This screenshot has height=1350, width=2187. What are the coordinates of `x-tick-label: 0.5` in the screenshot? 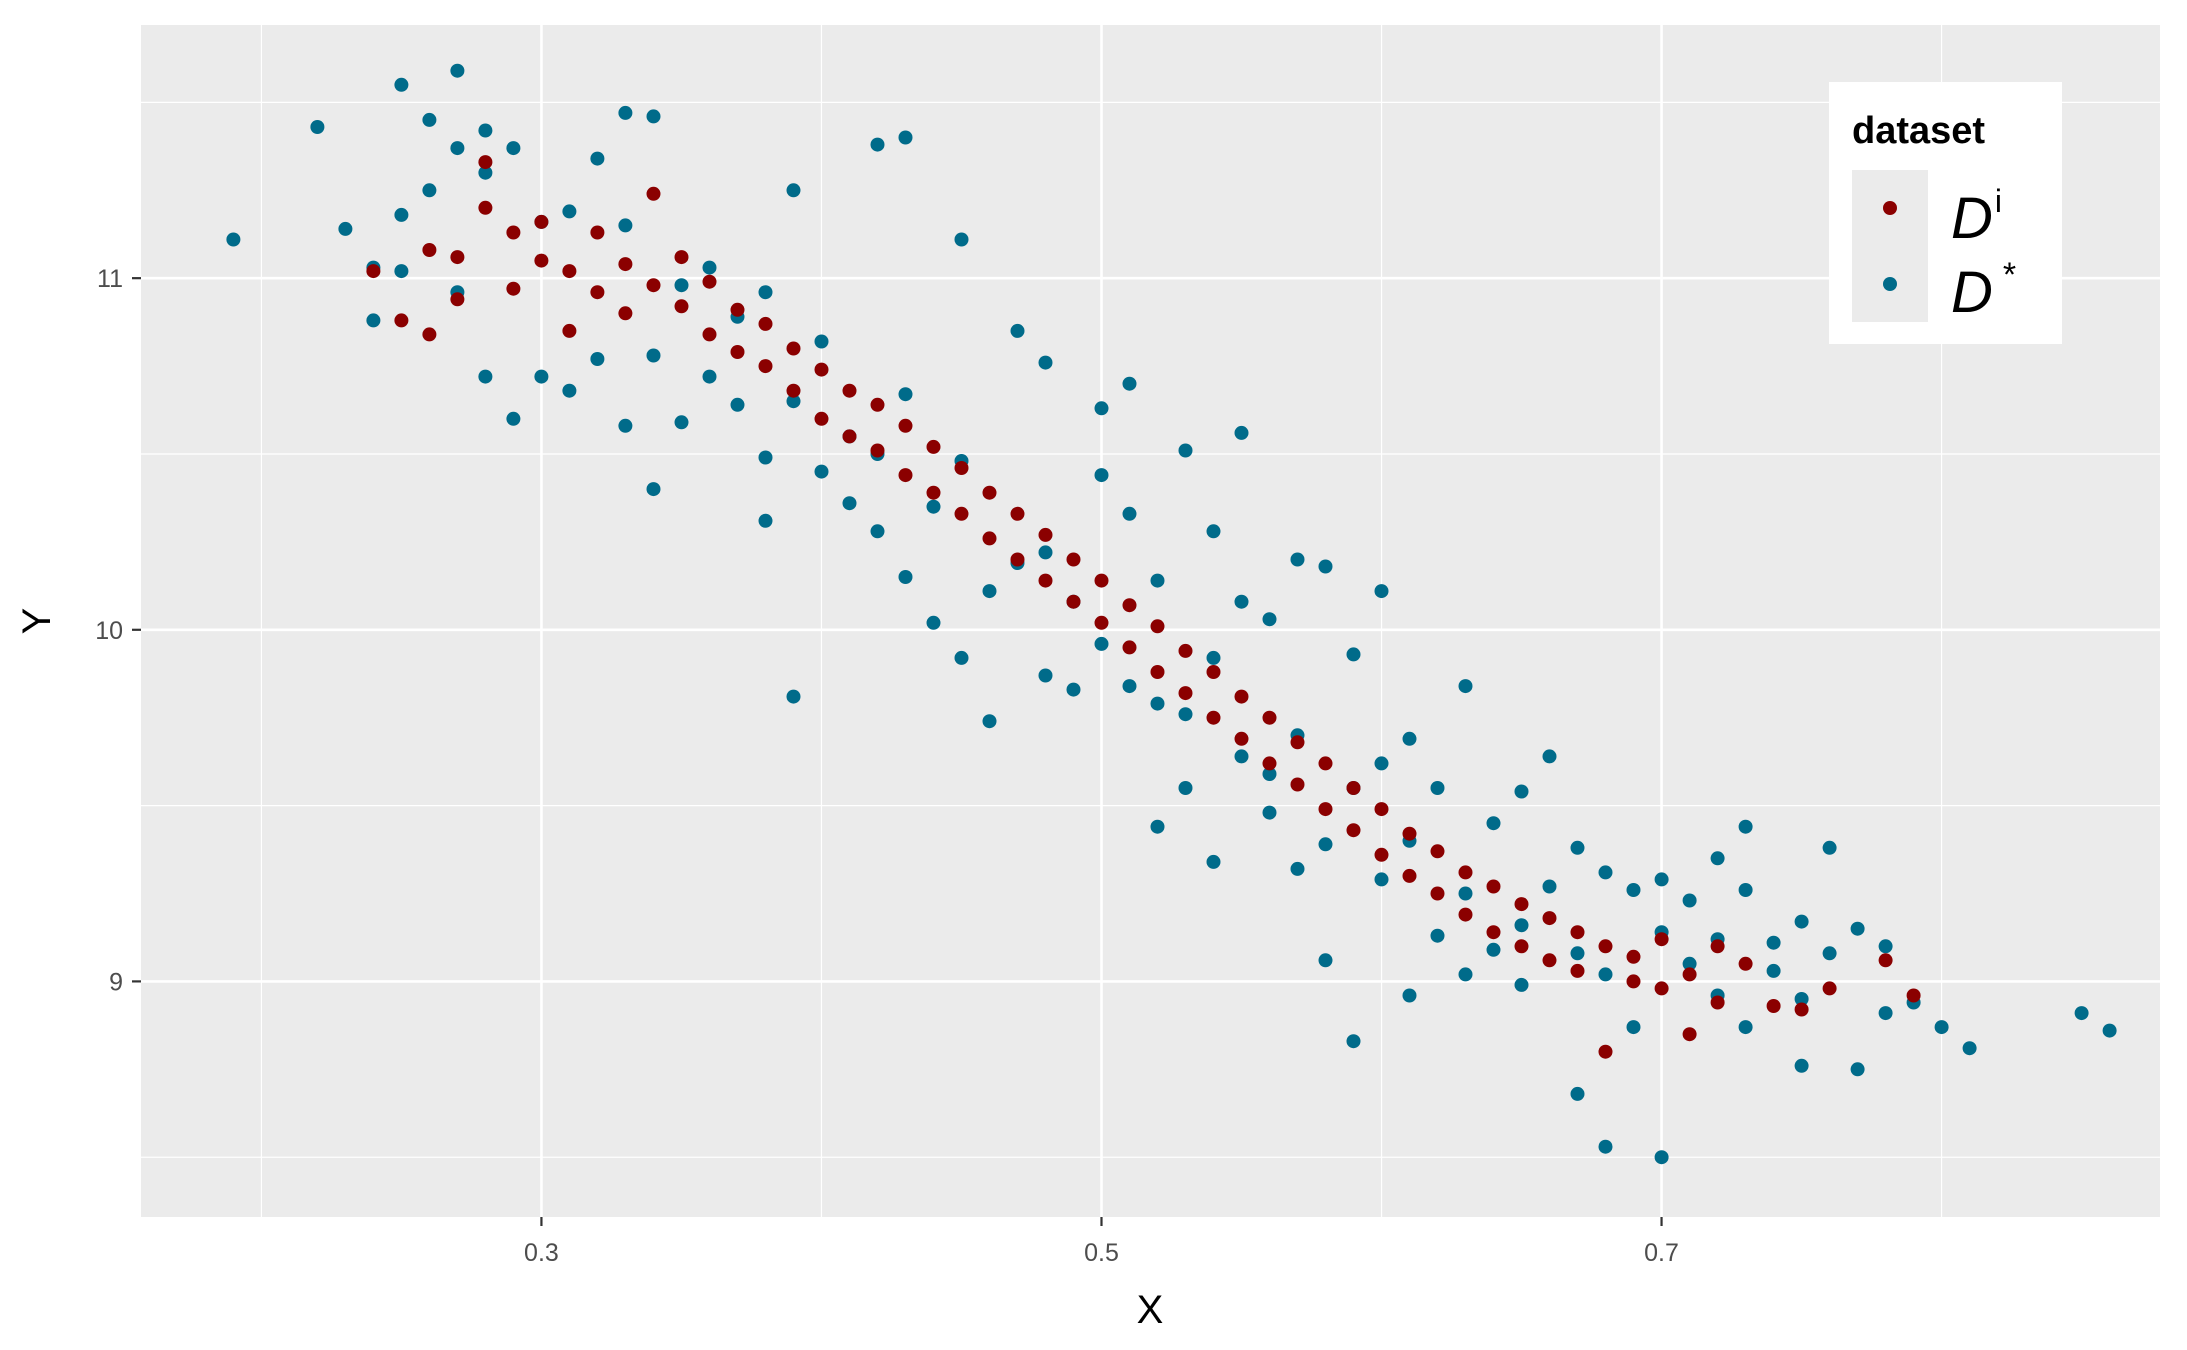 It's located at (1101, 1253).